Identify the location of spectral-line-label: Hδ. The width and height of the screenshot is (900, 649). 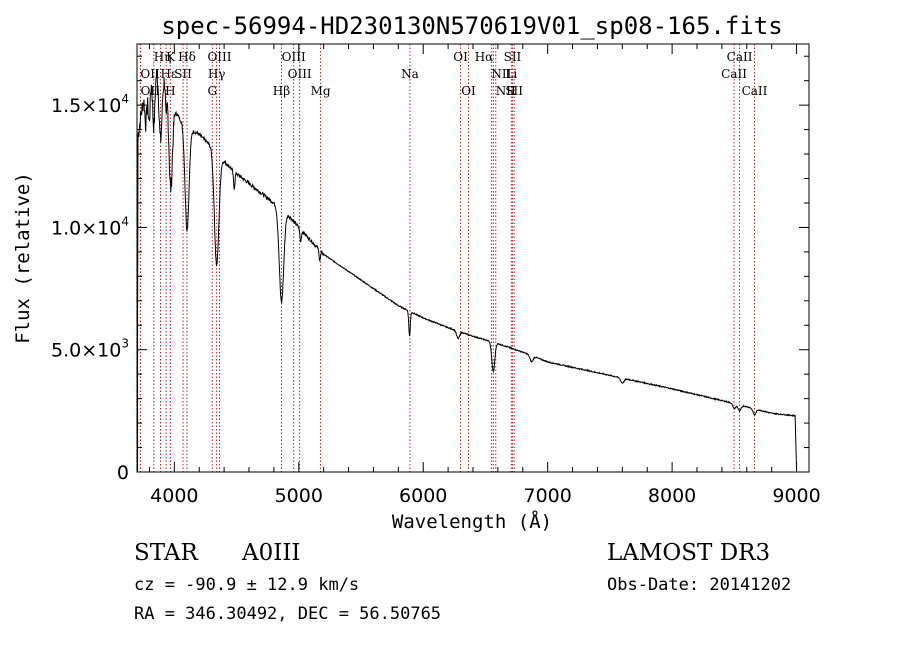
(187, 57).